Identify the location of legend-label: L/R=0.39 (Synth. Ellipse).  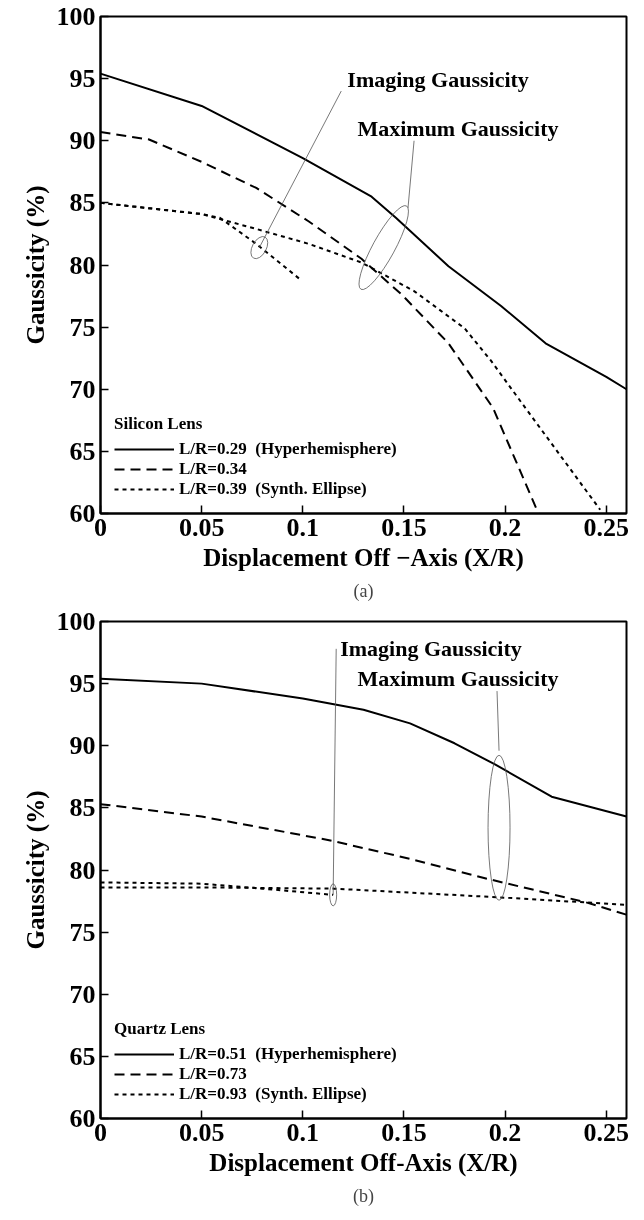
(273, 489).